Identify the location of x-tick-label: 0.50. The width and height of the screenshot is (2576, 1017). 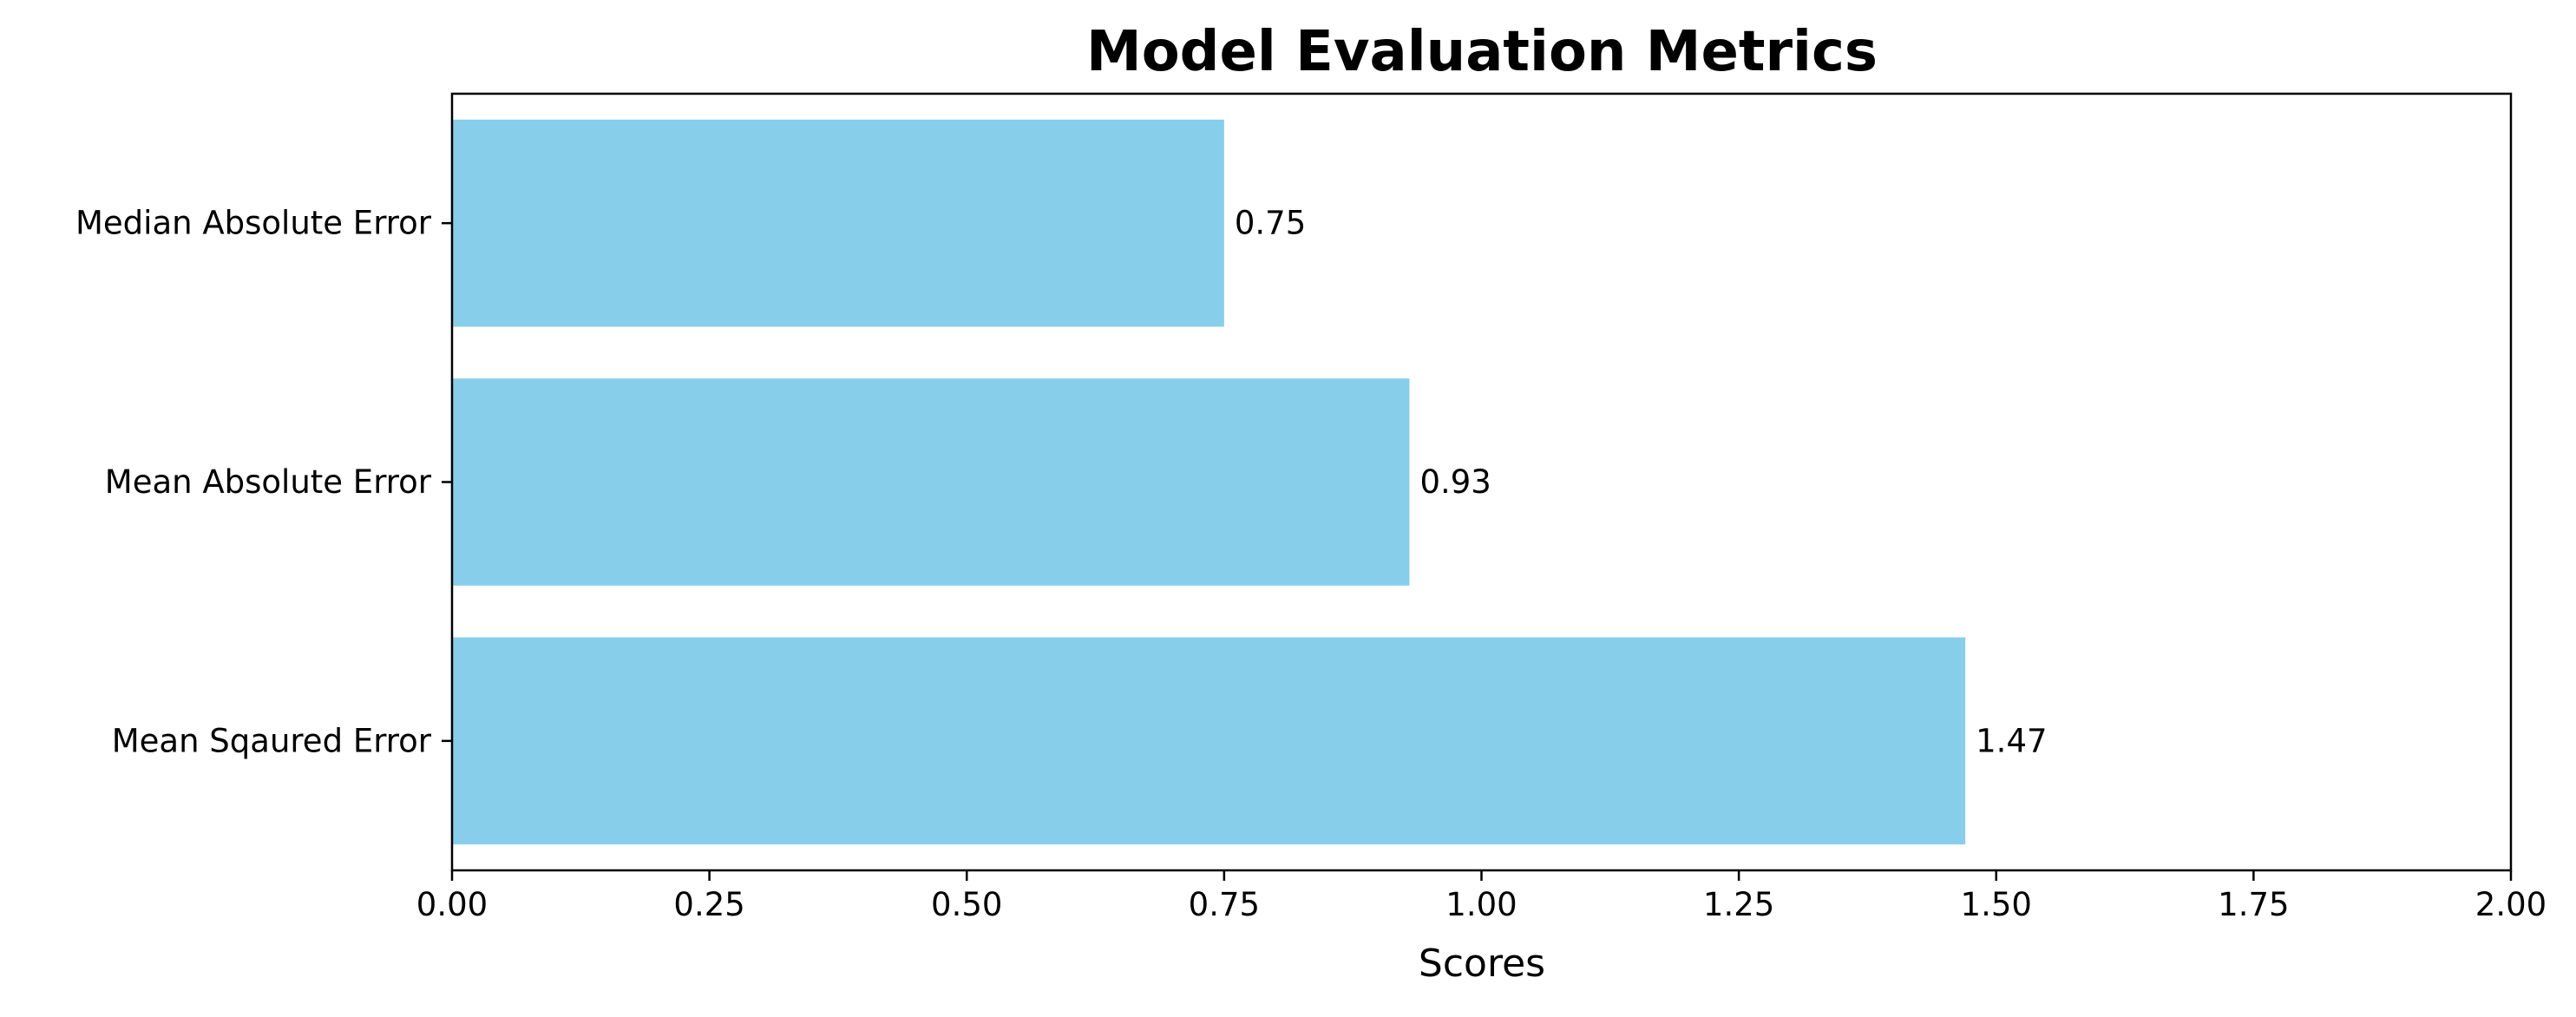
(966, 904).